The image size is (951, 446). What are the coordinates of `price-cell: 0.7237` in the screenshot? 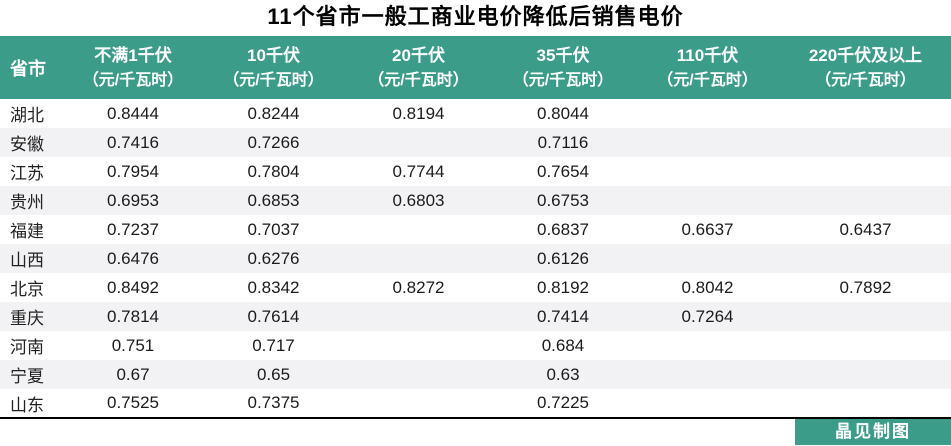 It's located at (133, 229).